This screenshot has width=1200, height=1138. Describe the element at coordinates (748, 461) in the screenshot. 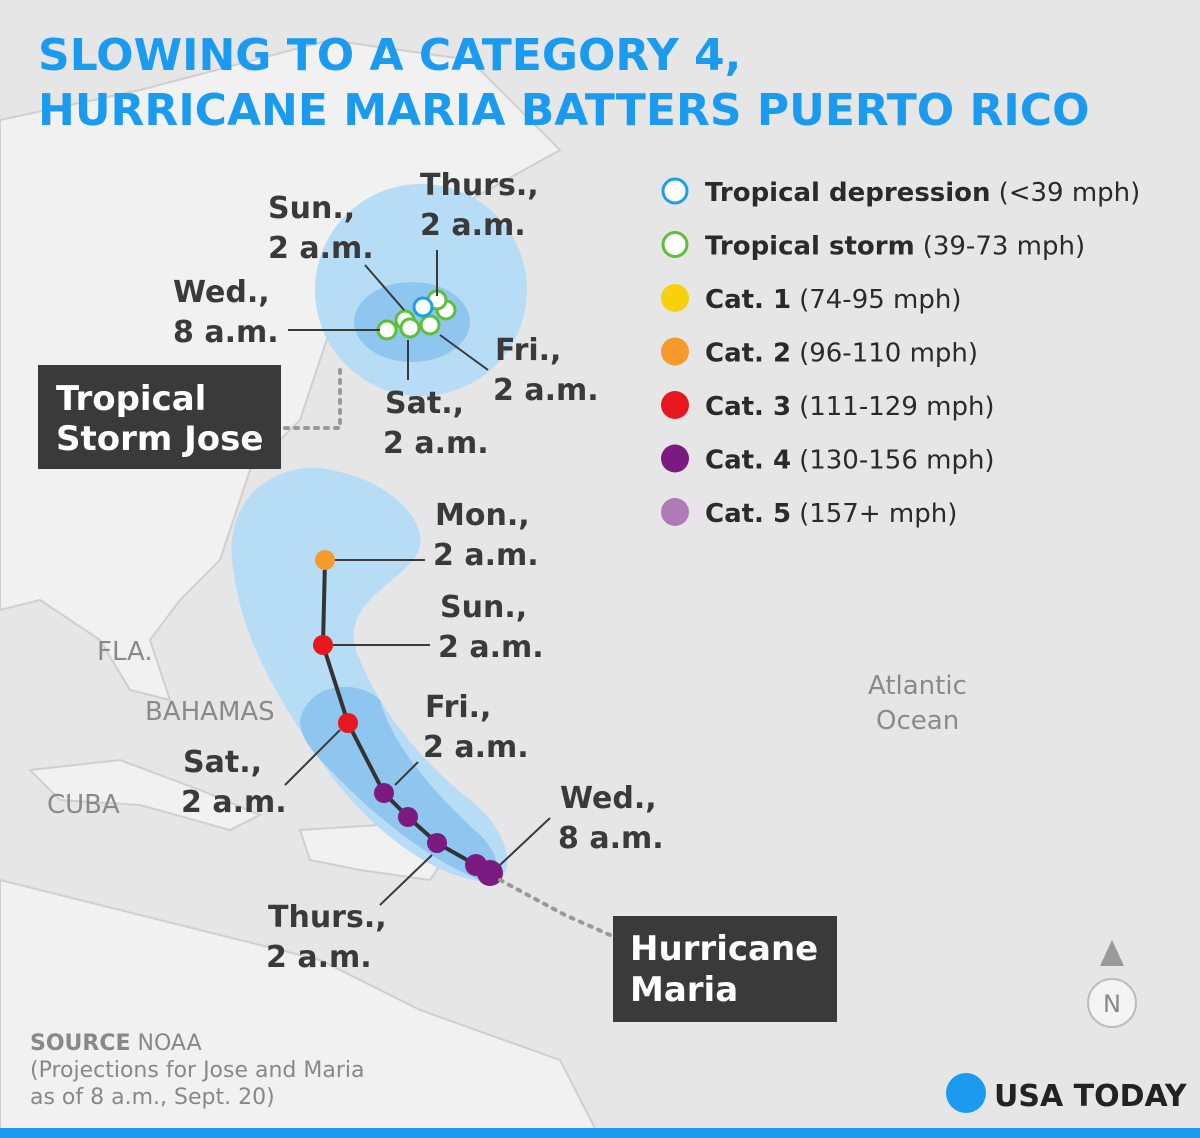

I see `legend-label: Cat. 4` at that location.